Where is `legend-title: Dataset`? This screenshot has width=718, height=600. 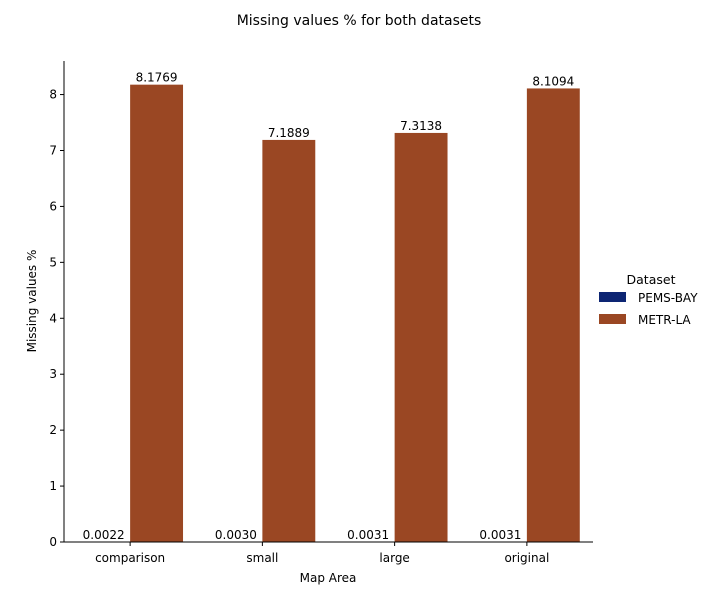
legend-title: Dataset is located at coordinates (651, 279).